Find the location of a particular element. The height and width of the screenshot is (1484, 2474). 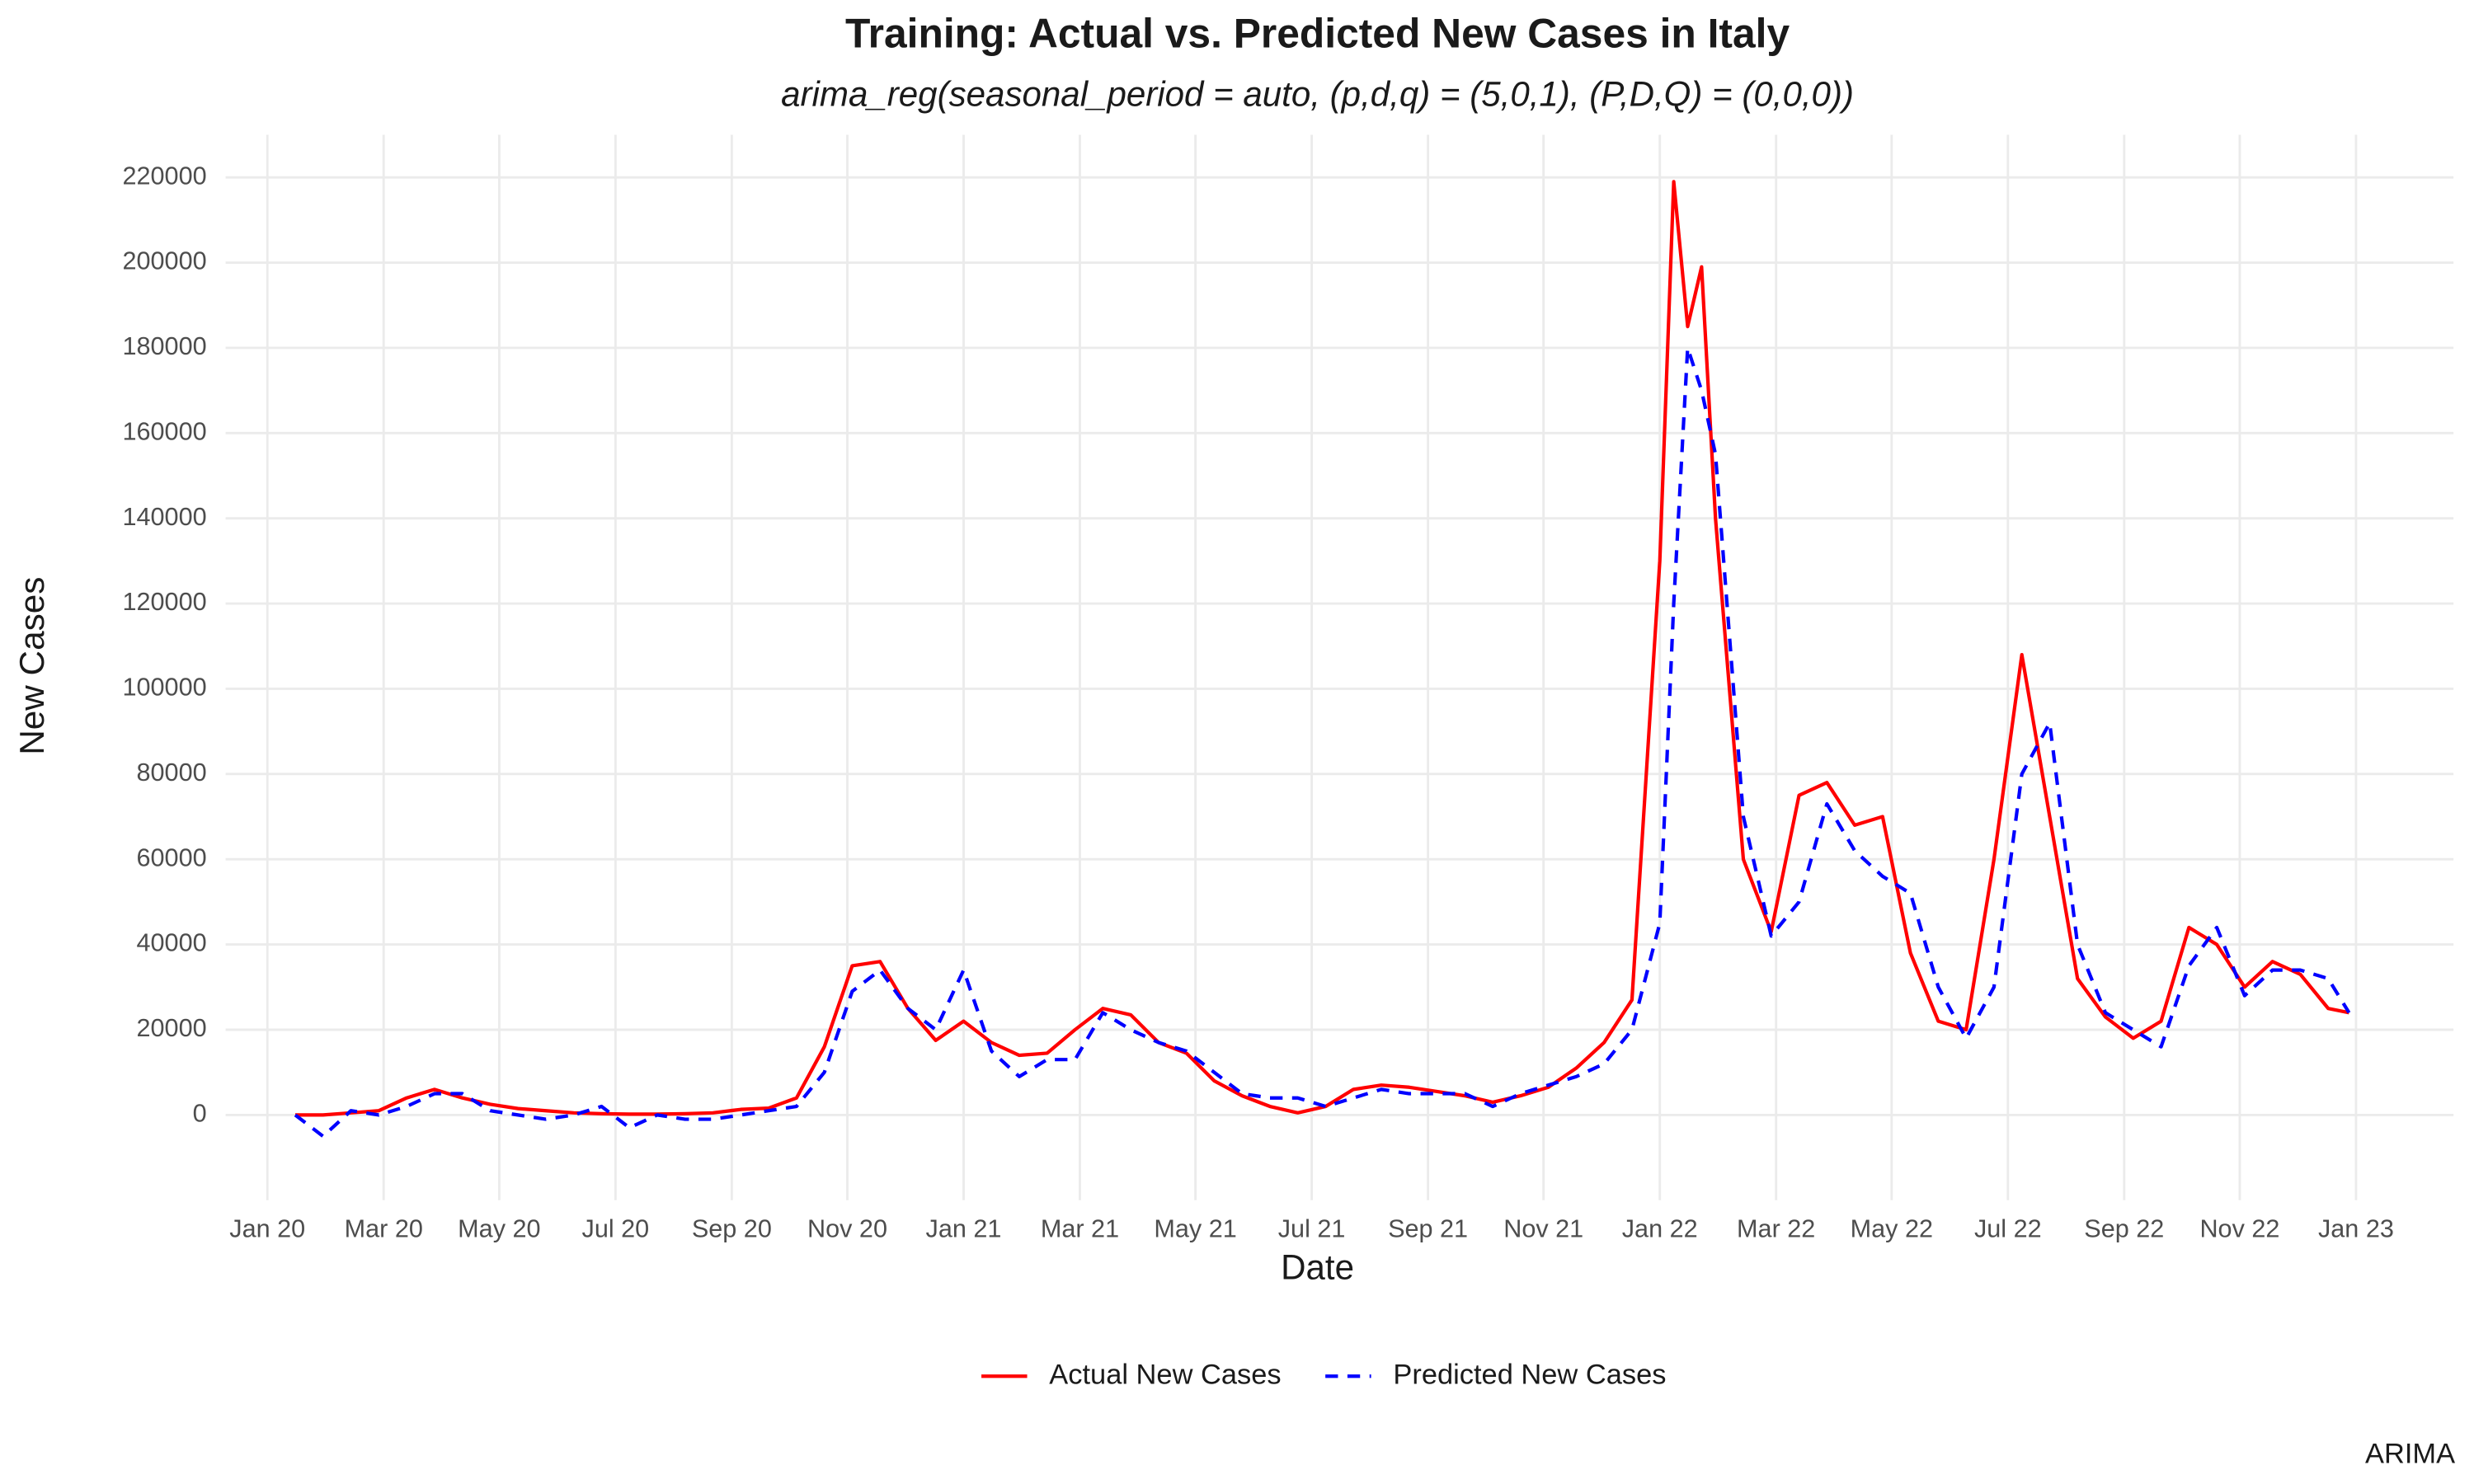

y-tick-label: 40000 is located at coordinates (172, 942).